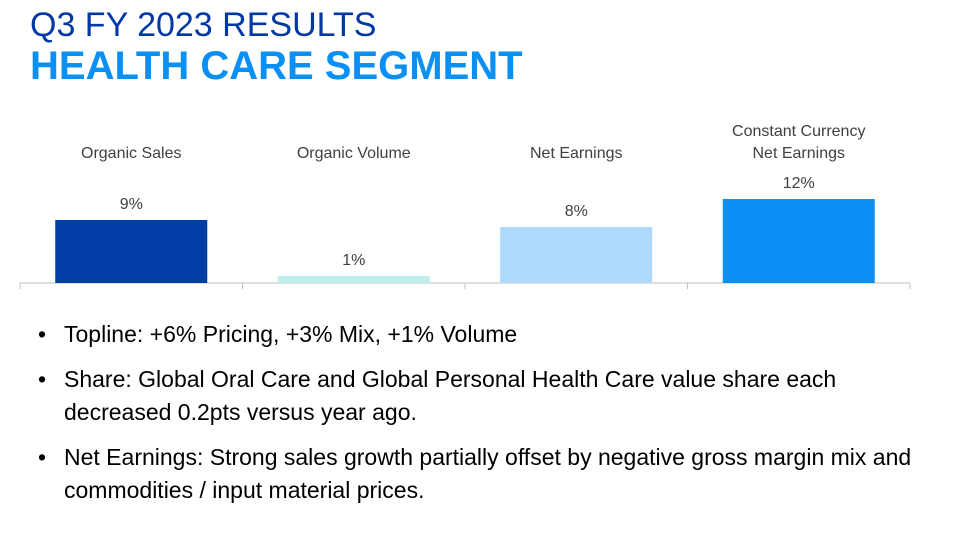 This screenshot has width=960, height=540. I want to click on data-label-3: 8%, so click(576, 211).